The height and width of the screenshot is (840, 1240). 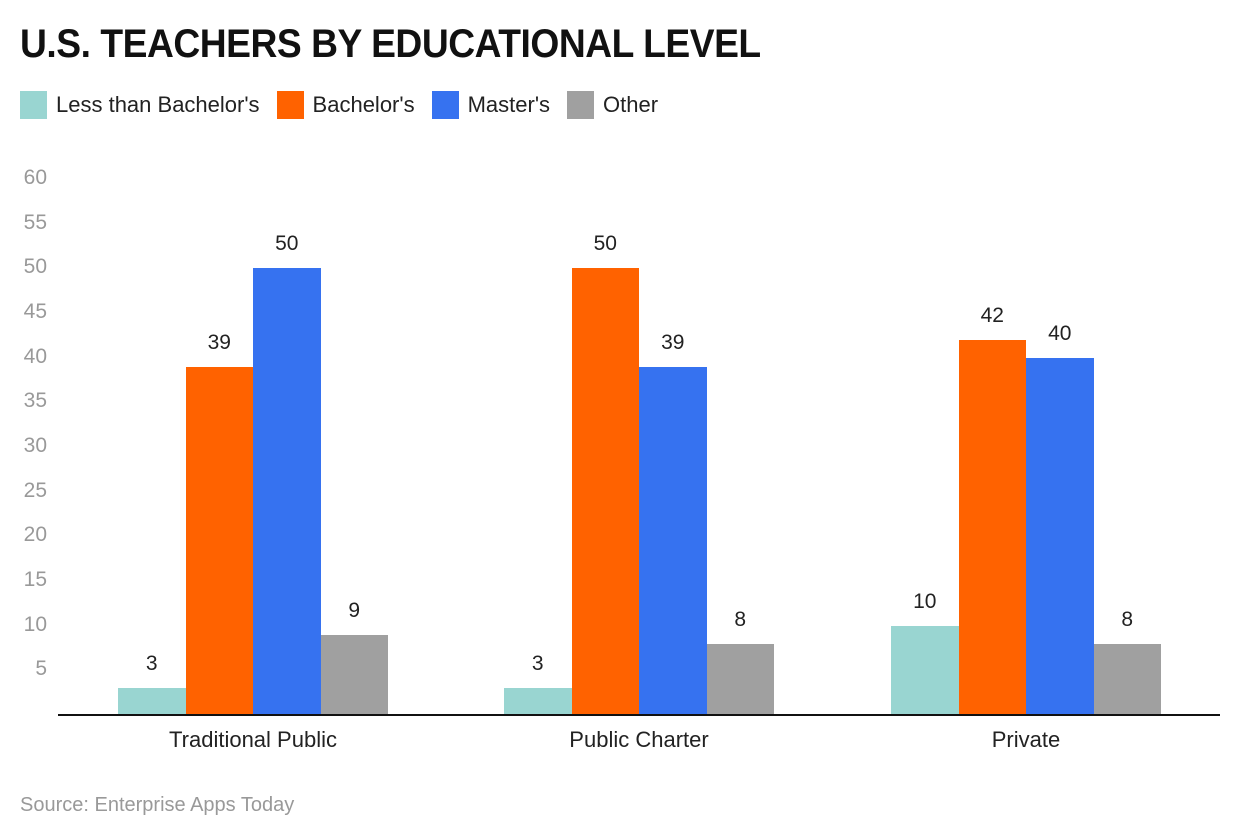 I want to click on x-category-label: Traditional Public, so click(x=253, y=739).